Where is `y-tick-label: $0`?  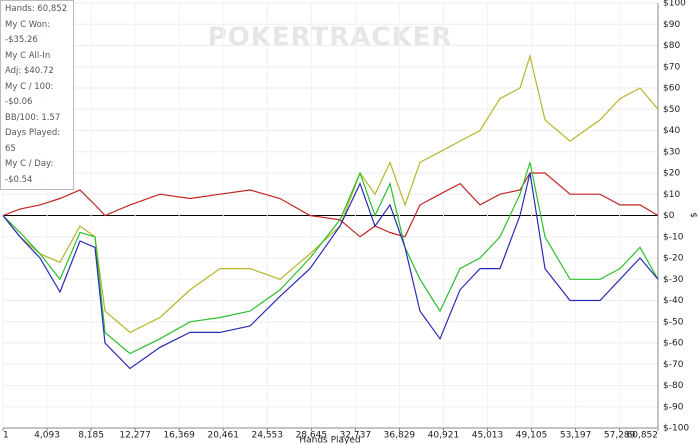
y-tick-label: $0 is located at coordinates (669, 216).